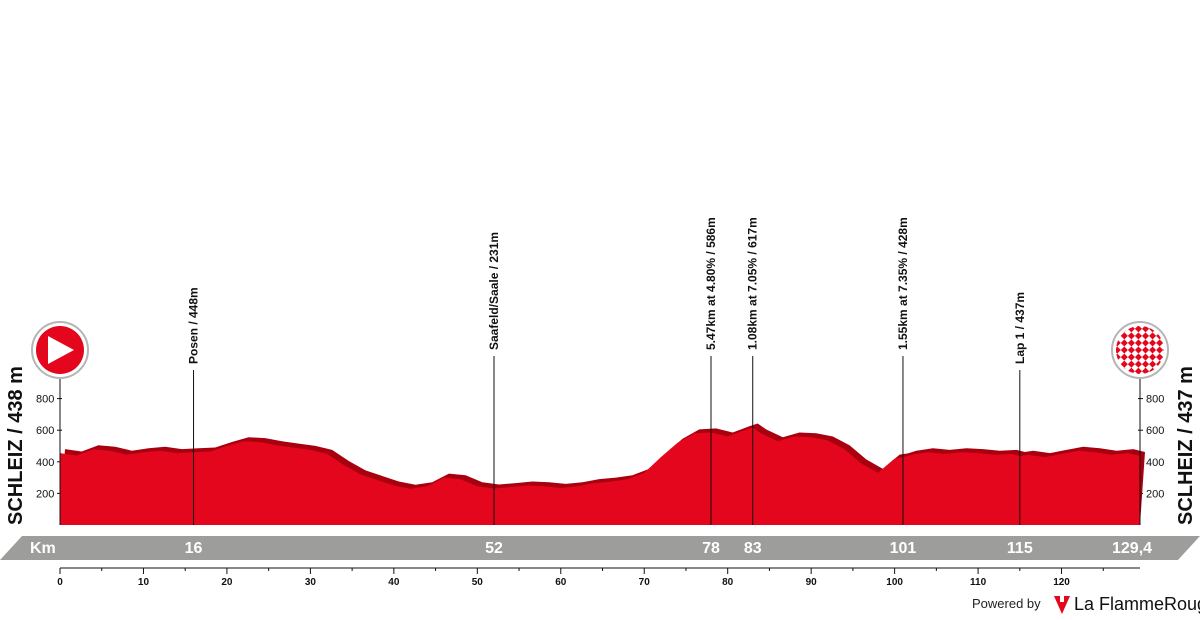 The height and width of the screenshot is (620, 1200). What do you see at coordinates (227, 582) in the screenshot?
I see `distance-tick-label: 20` at bounding box center [227, 582].